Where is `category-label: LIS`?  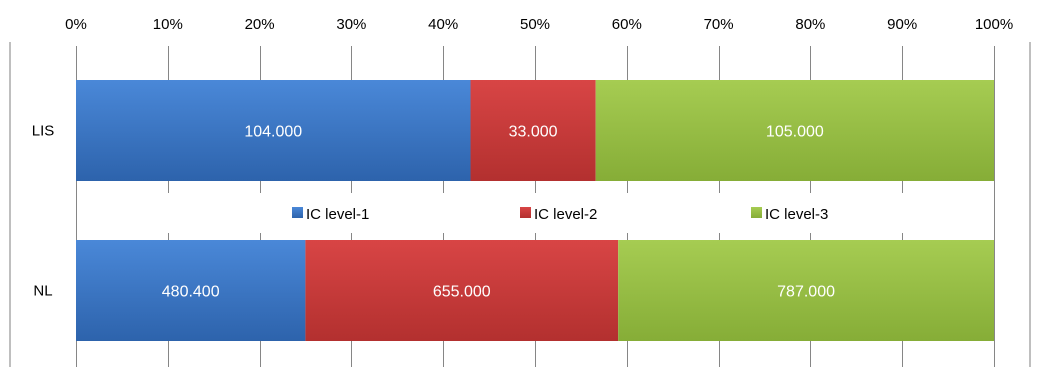 category-label: LIS is located at coordinates (43, 131).